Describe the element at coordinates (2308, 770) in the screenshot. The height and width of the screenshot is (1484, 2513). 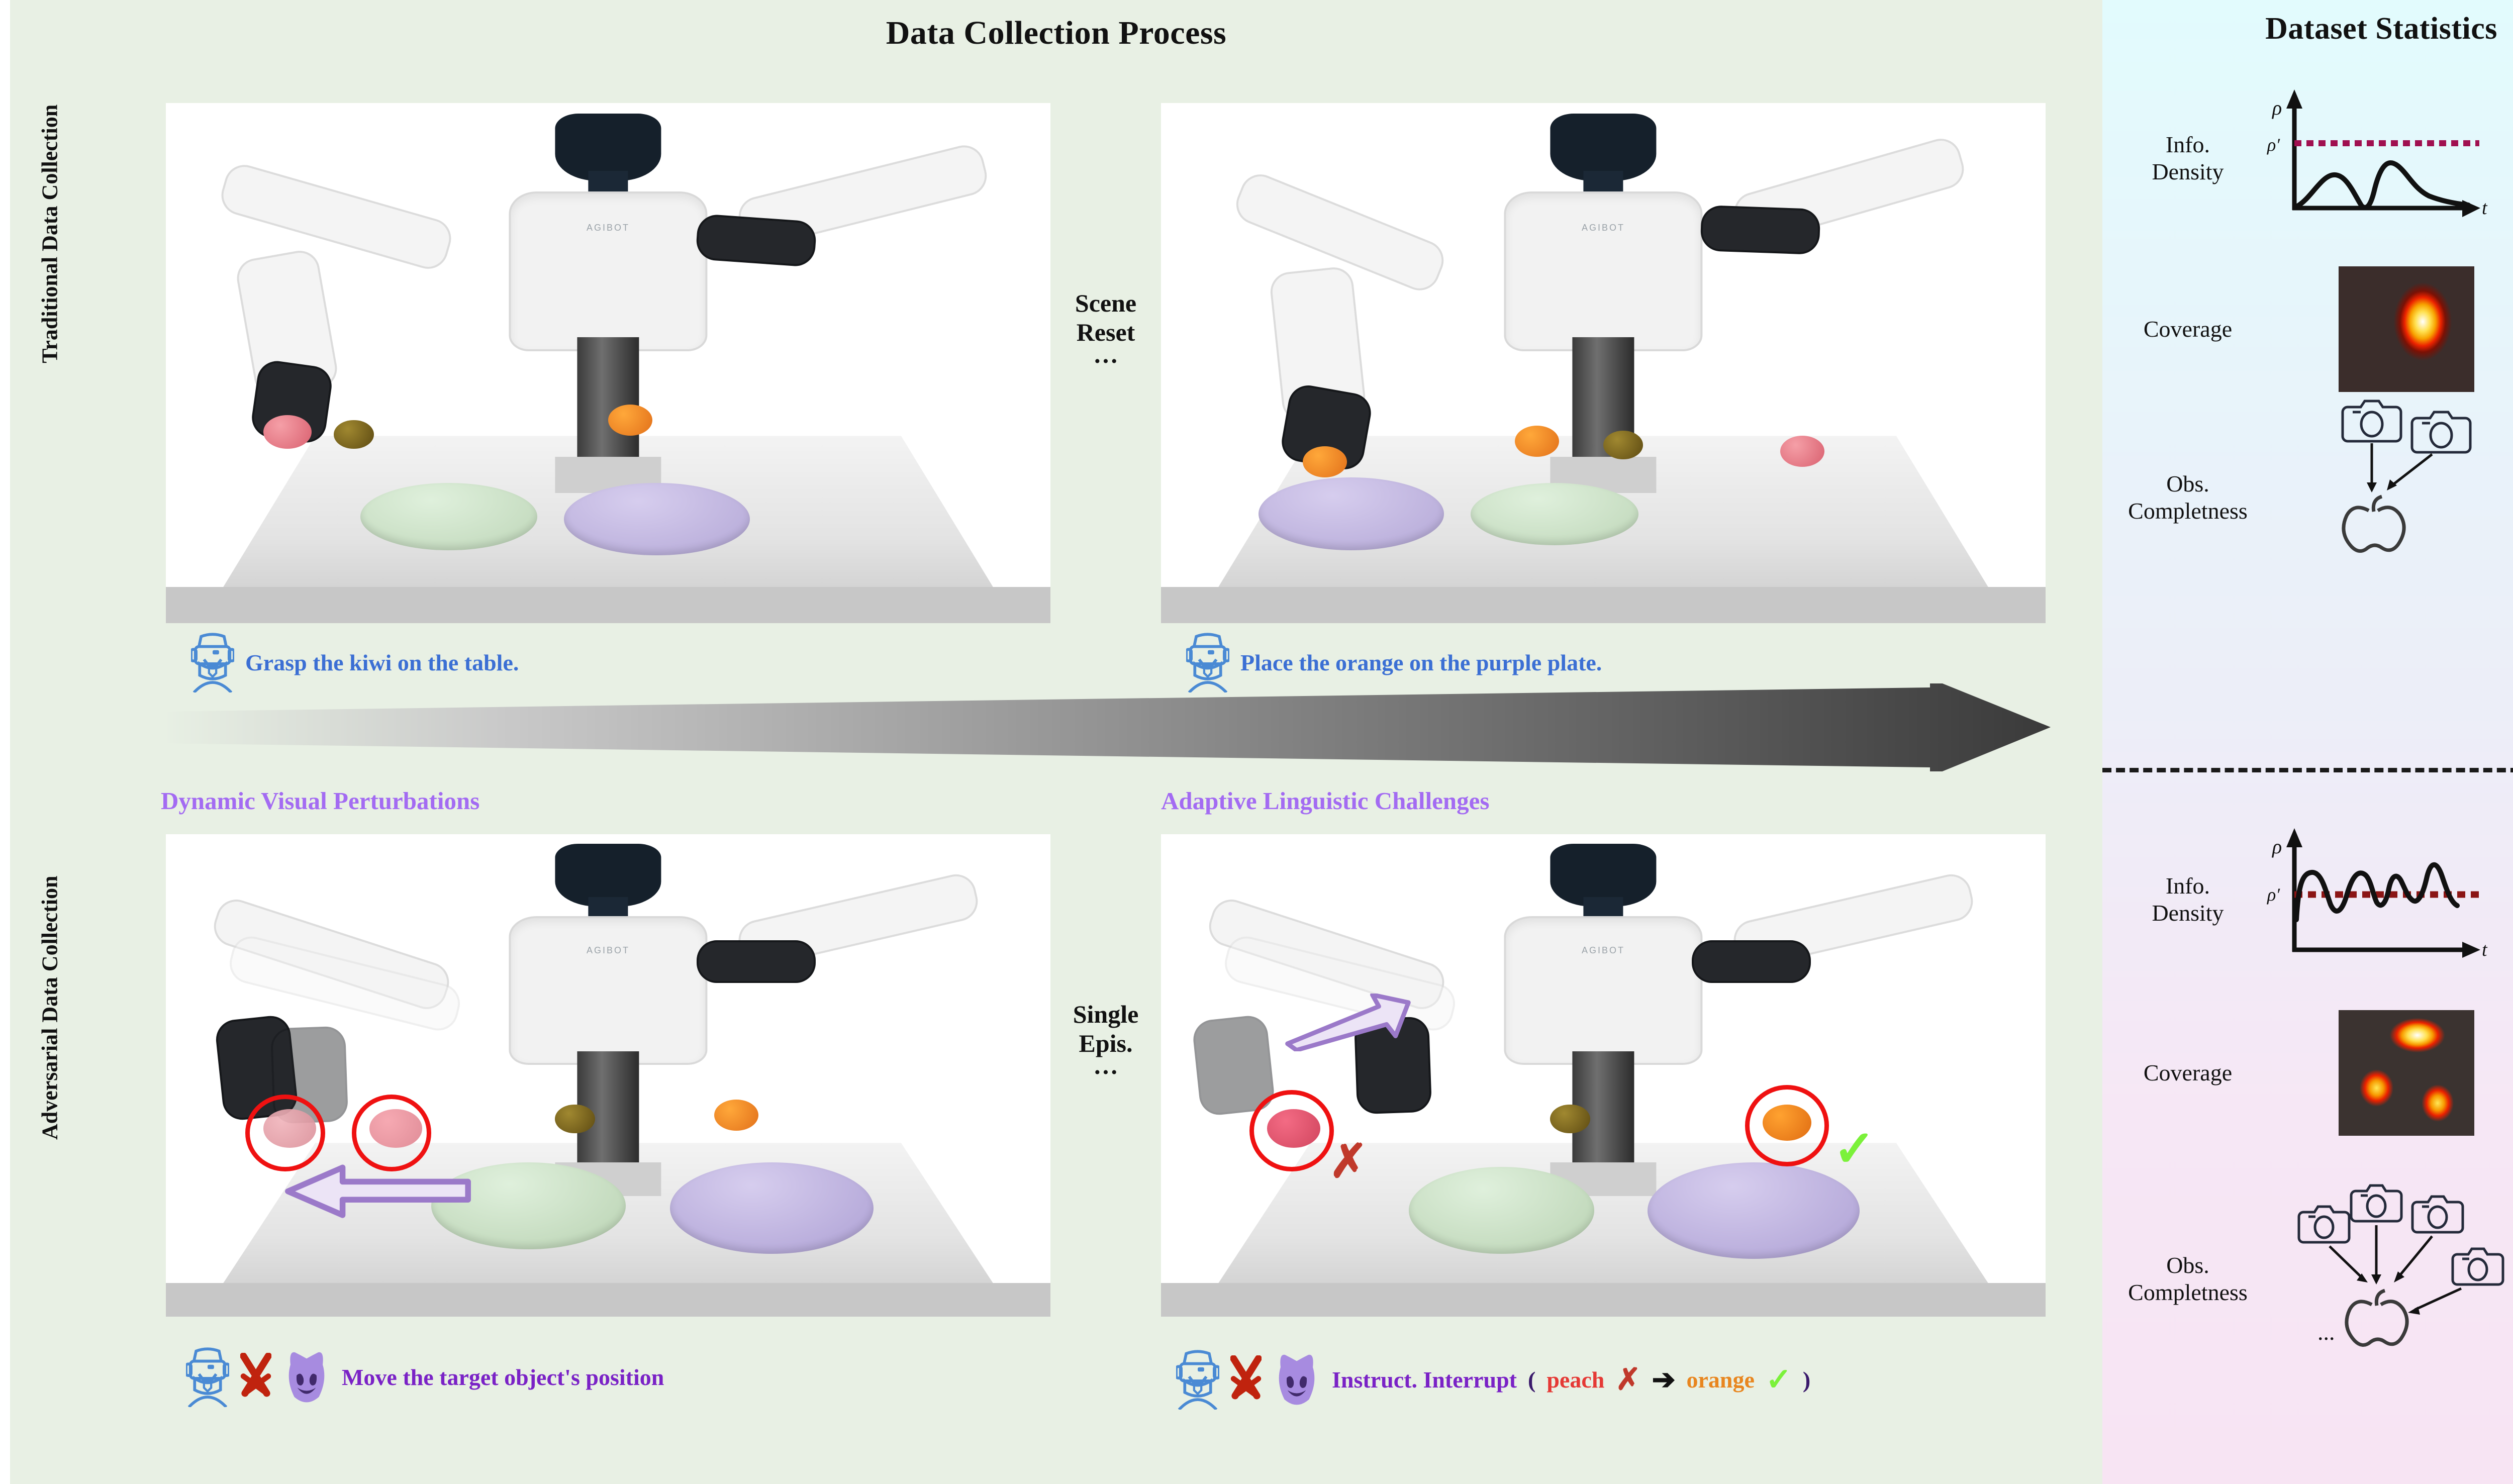
I see `section-divider-dashed` at that location.